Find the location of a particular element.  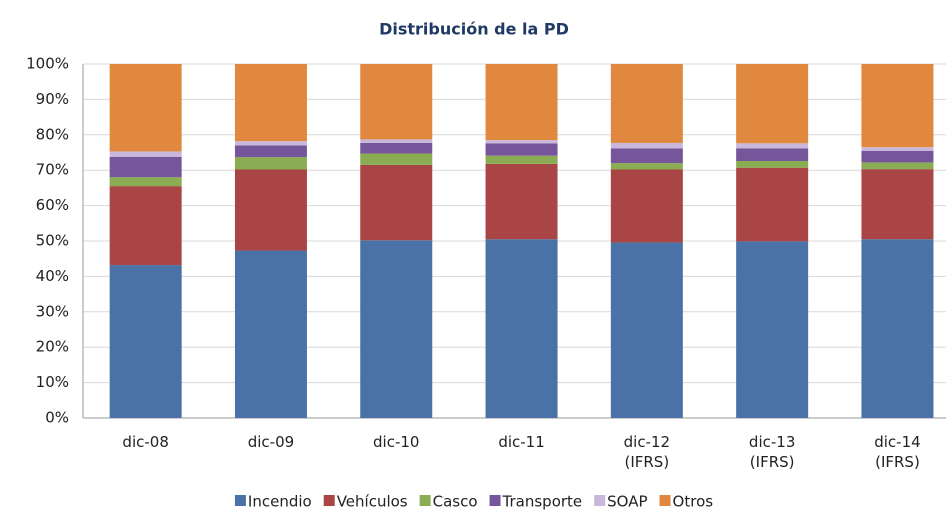

legend-label: Transporte is located at coordinates (542, 502).